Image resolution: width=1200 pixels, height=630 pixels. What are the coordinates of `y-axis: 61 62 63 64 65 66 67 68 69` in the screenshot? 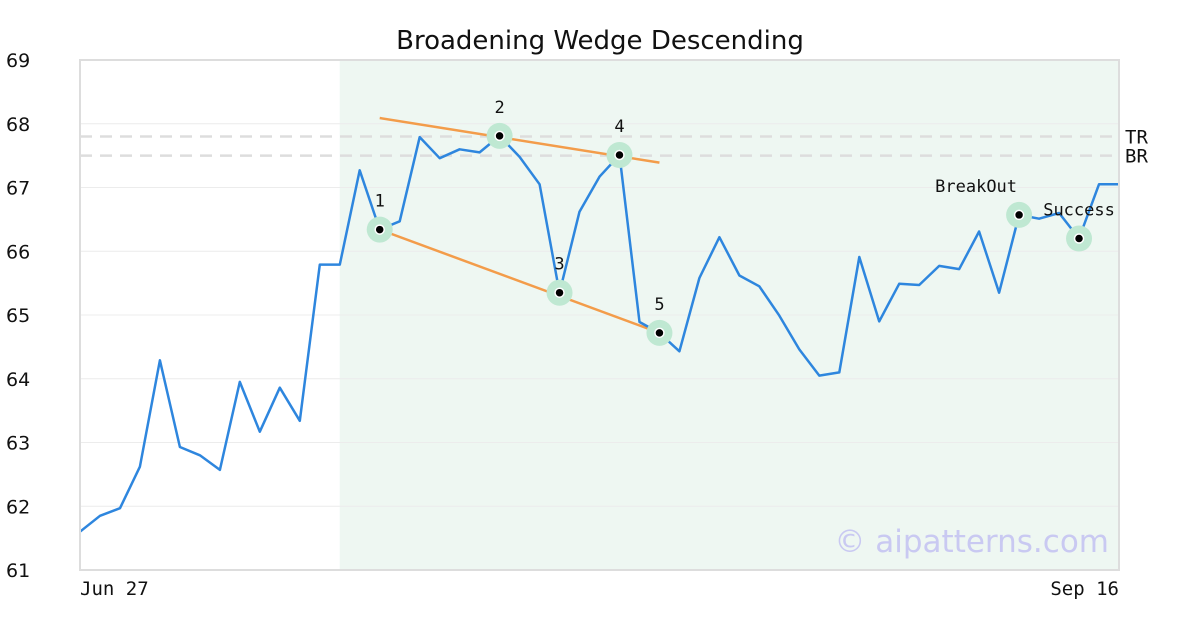 It's located at (18, 316).